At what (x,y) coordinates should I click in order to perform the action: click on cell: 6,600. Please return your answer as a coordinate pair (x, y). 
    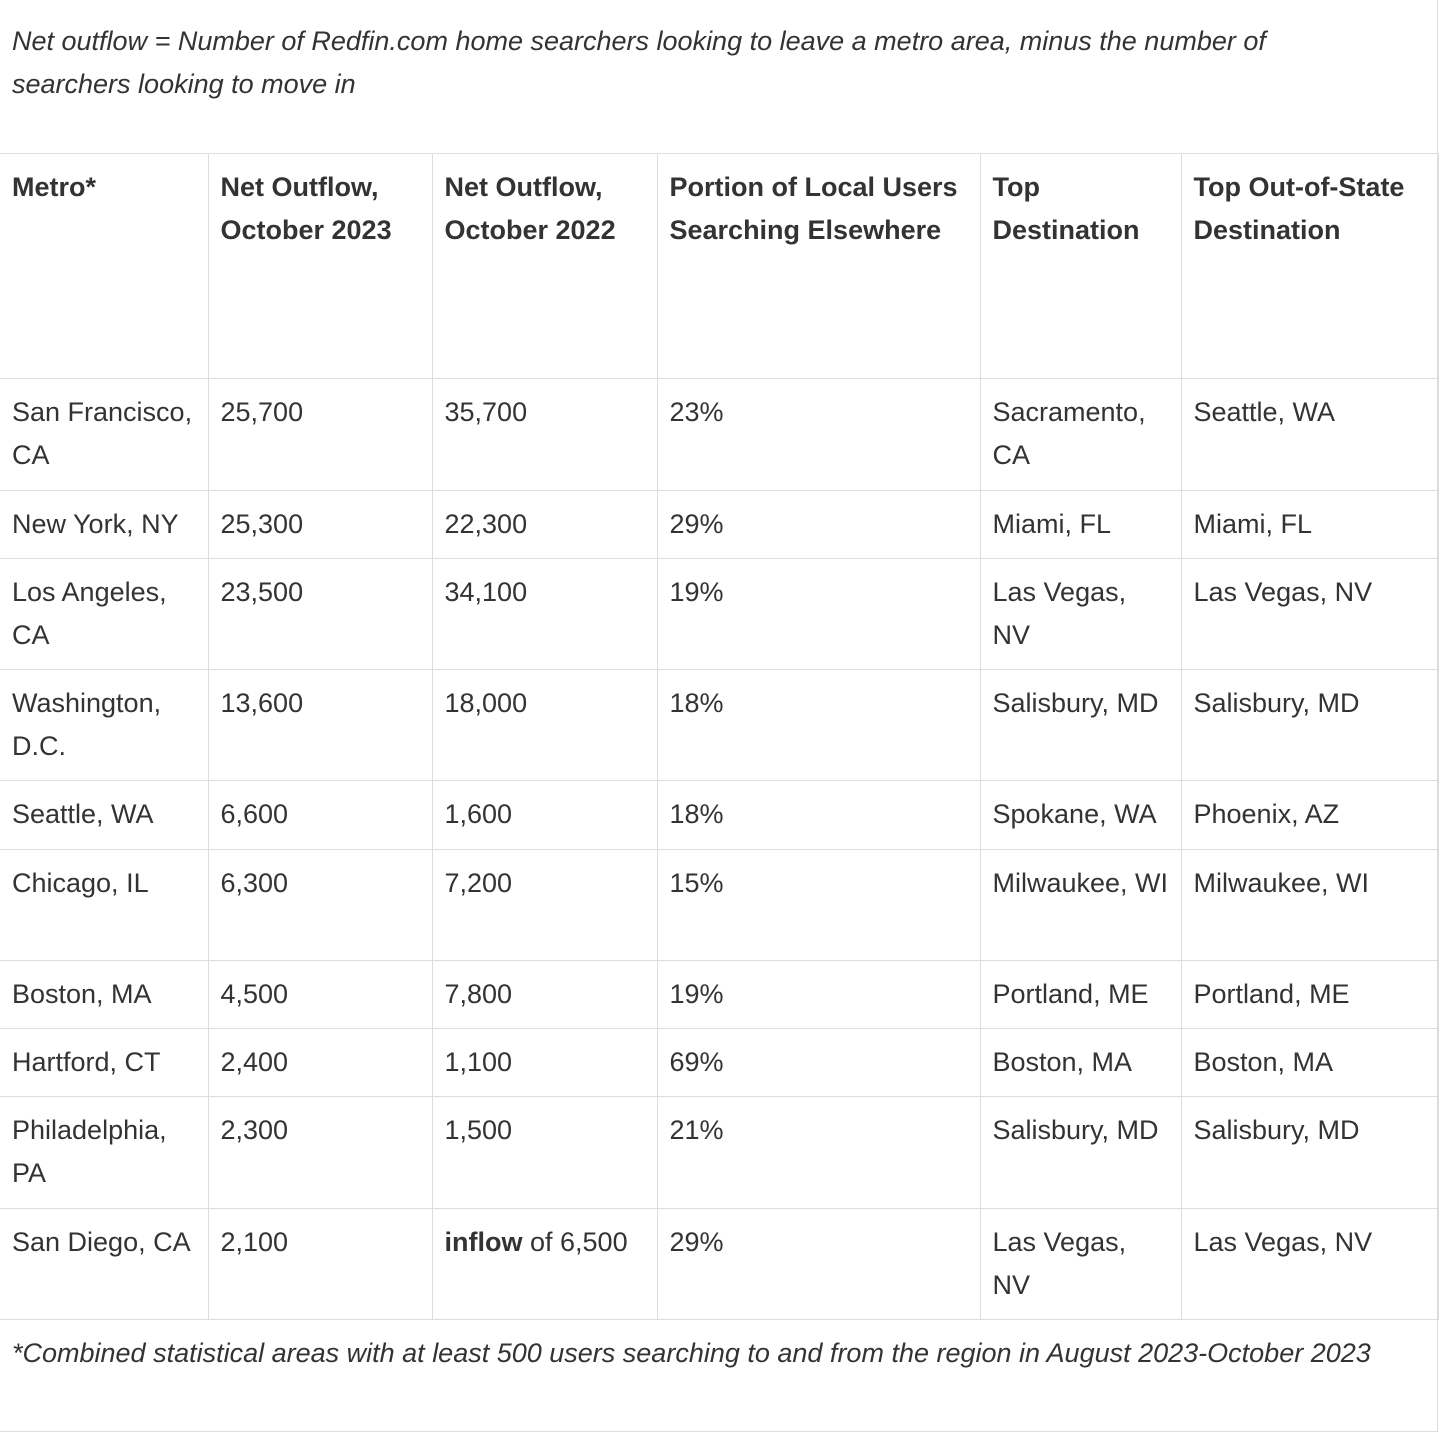
    Looking at the image, I should click on (320, 815).